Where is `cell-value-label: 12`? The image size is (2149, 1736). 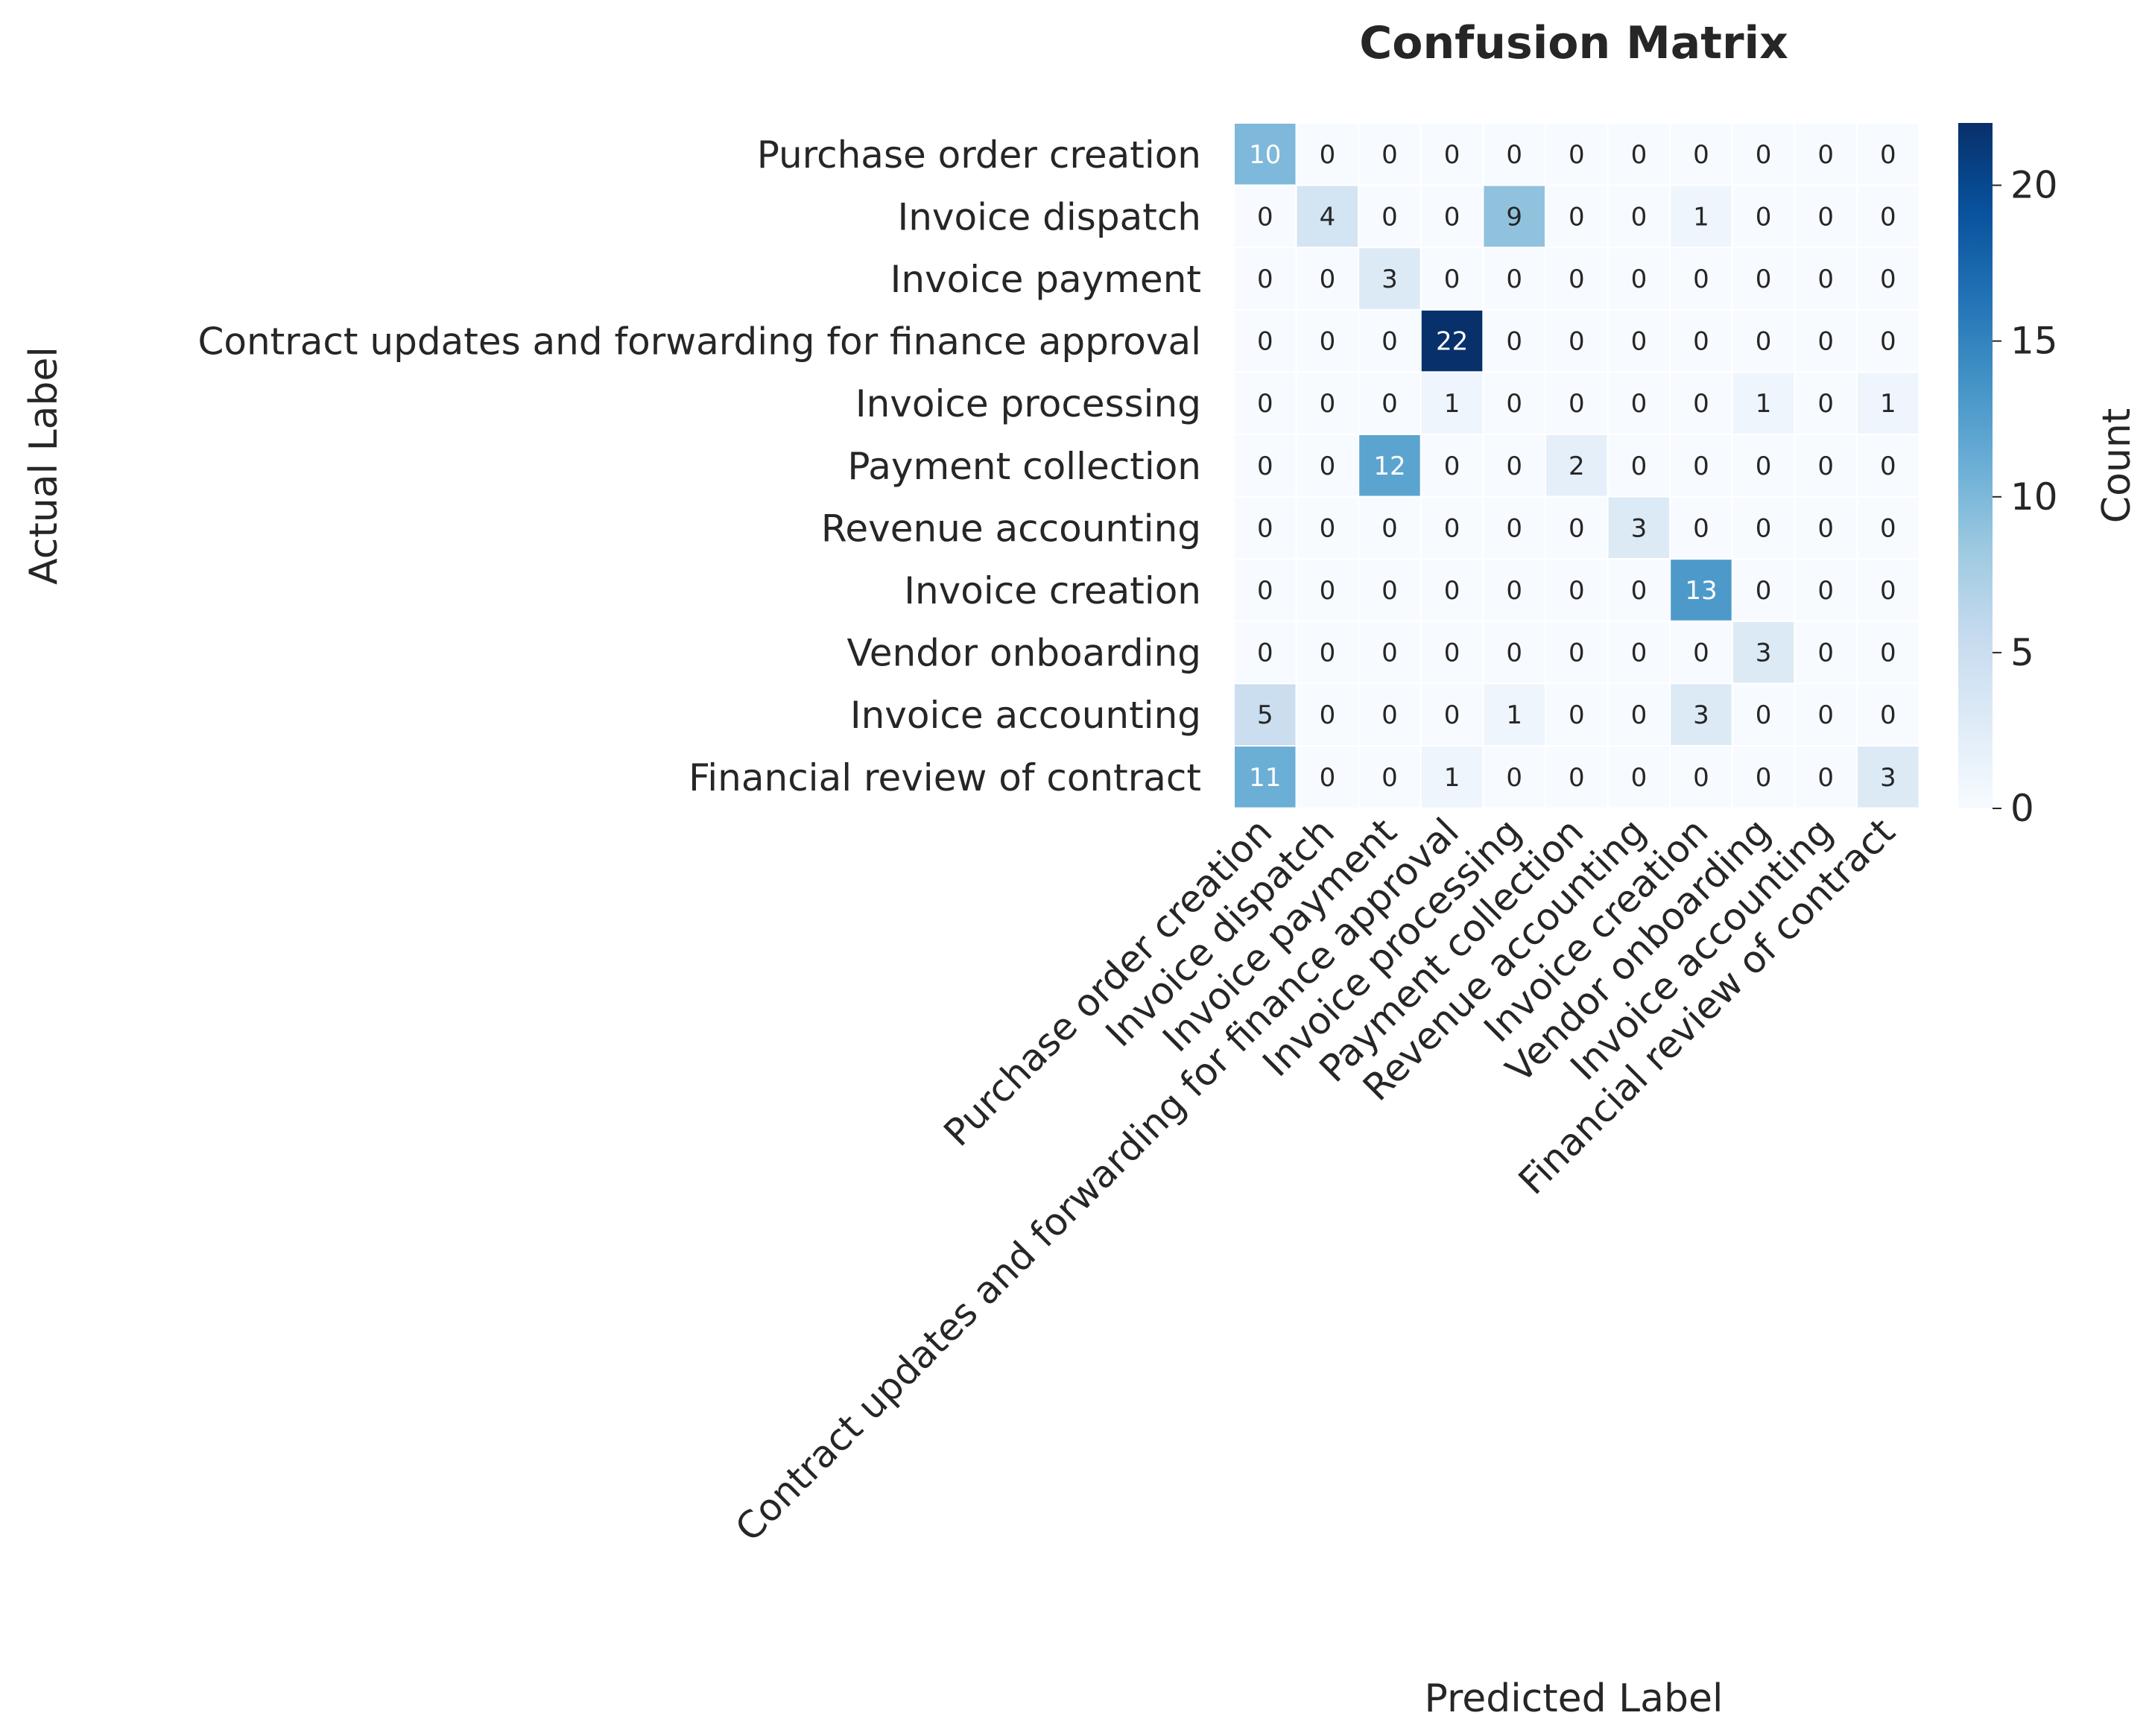
cell-value-label: 12 is located at coordinates (1389, 466).